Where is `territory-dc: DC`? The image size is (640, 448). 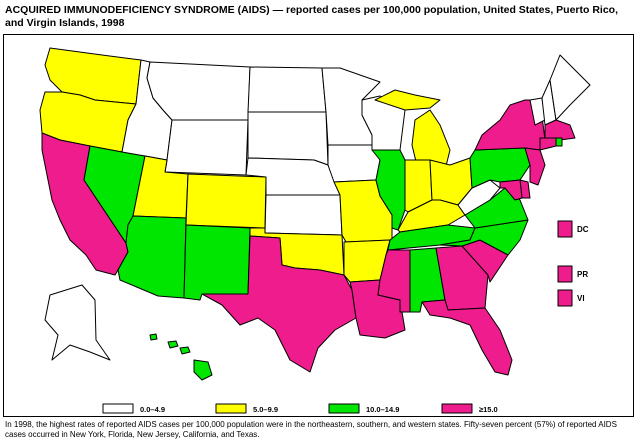
territory-dc: DC is located at coordinates (573, 229).